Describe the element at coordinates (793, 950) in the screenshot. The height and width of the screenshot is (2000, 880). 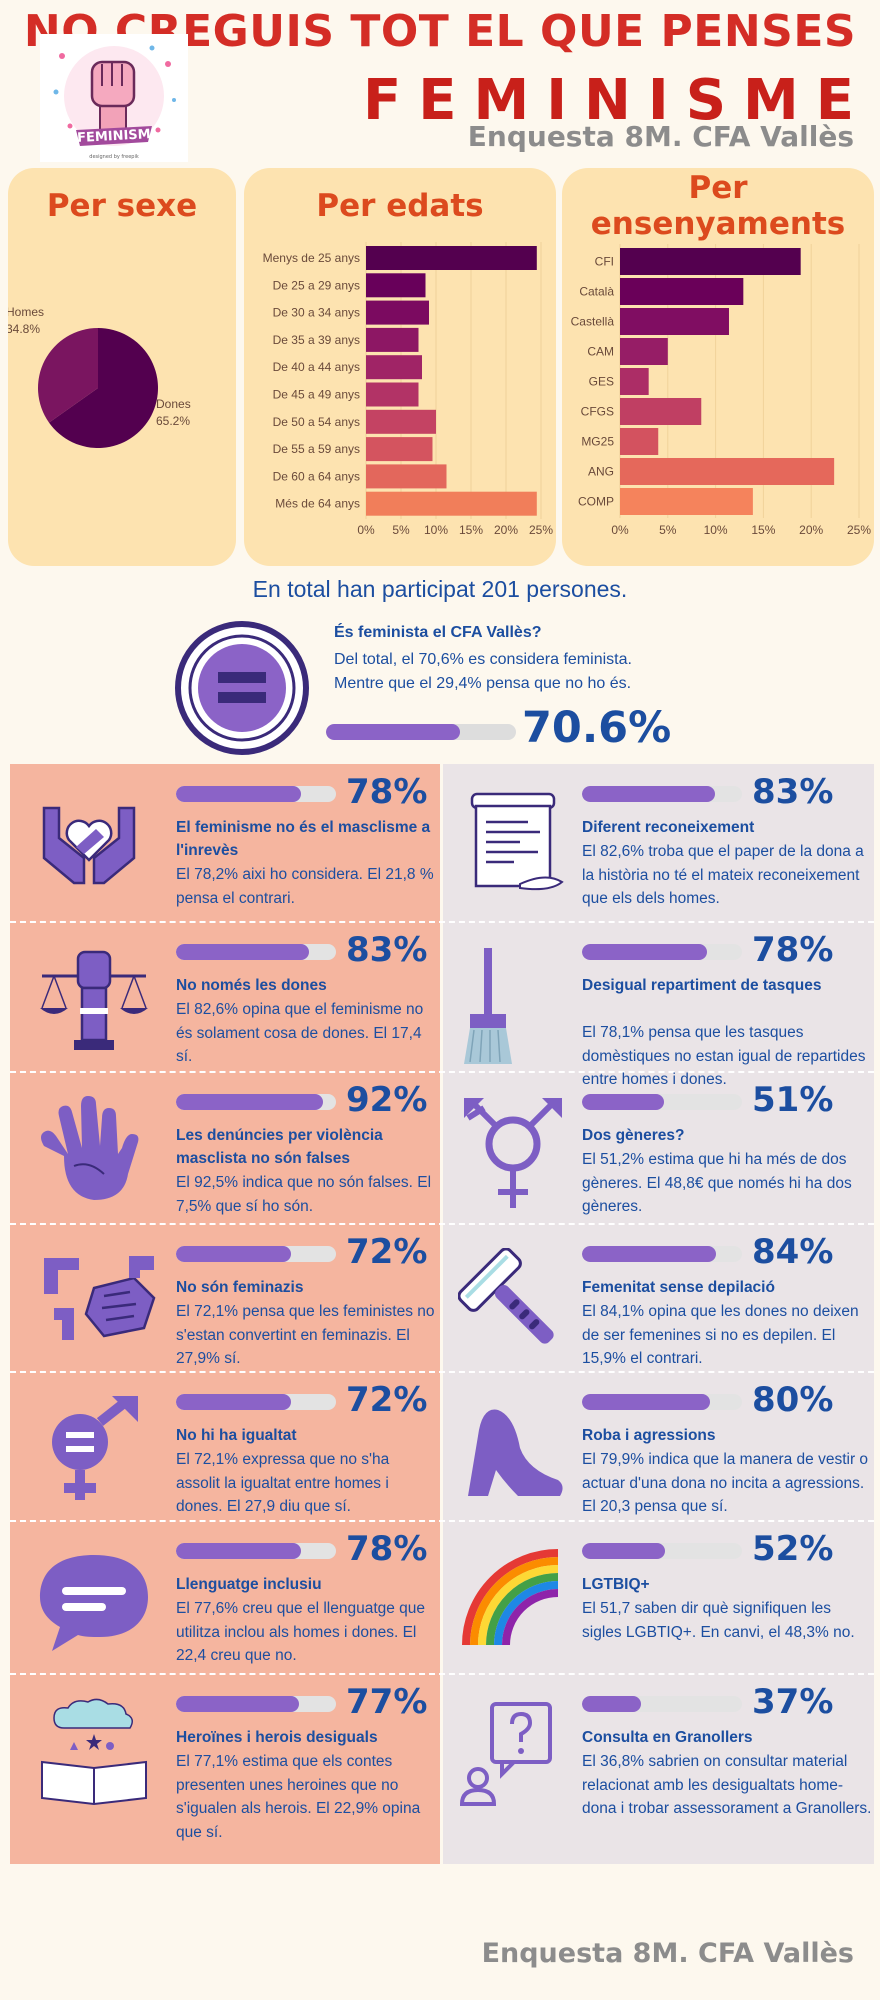
I see `right-item-2-percent: 78%` at that location.